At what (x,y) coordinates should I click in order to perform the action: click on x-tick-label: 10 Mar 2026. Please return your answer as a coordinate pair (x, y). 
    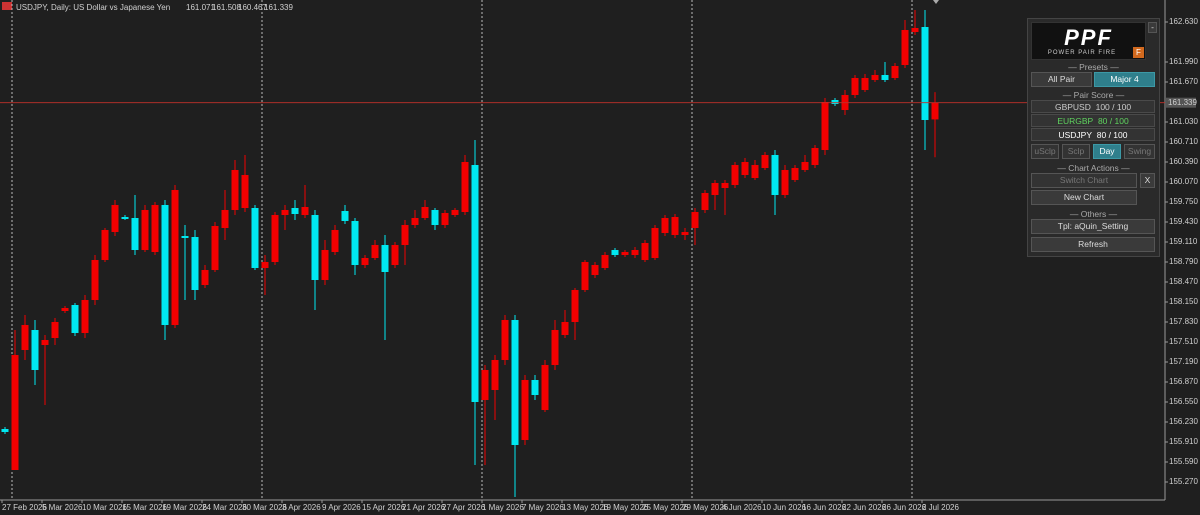
    Looking at the image, I should click on (104, 507).